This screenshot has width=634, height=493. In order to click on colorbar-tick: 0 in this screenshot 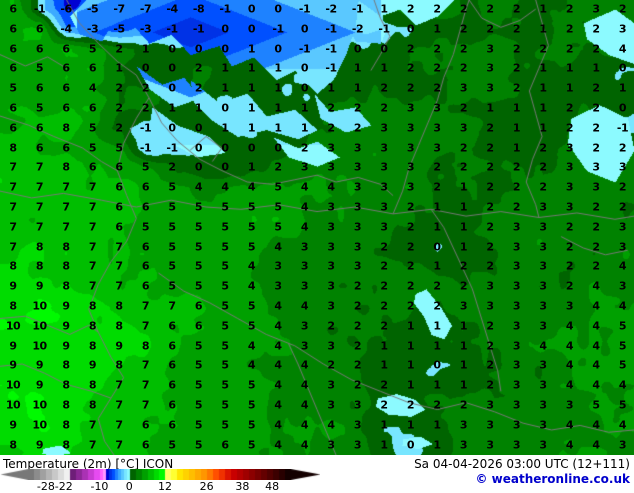, I will do `click(129, 486)`.